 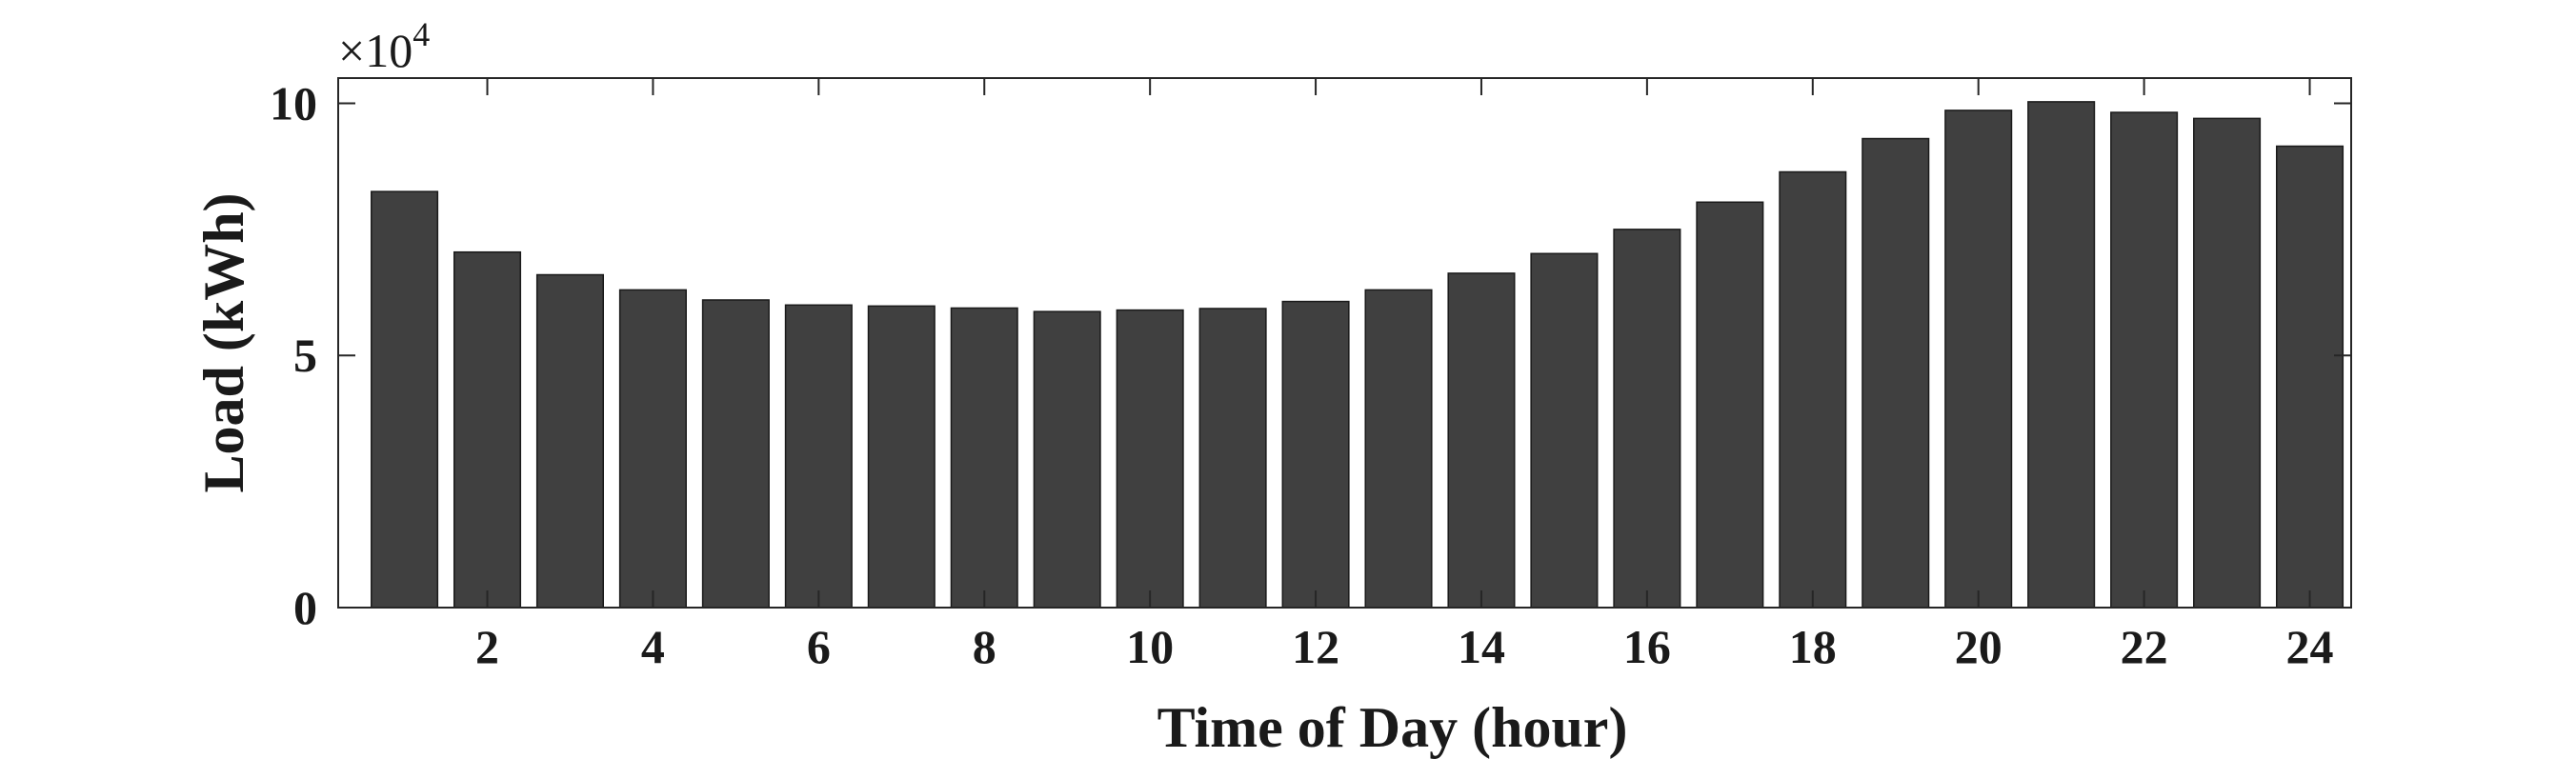 I want to click on x-tick-label-22: 22, so click(x=2145, y=646).